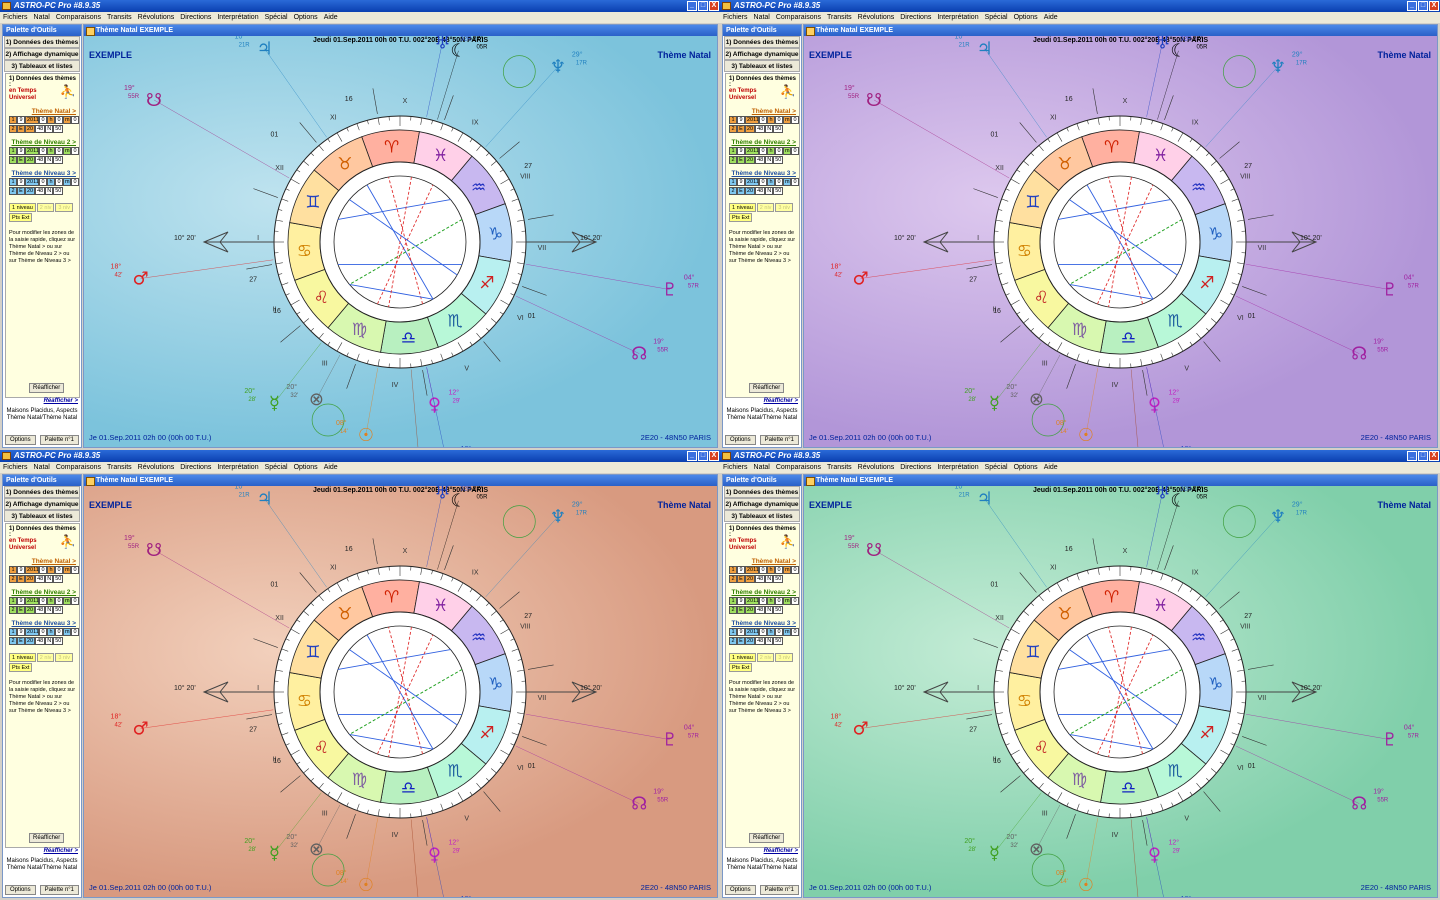  Describe the element at coordinates (765, 207) in the screenshot. I see `two-level-button: 2 niv` at that location.